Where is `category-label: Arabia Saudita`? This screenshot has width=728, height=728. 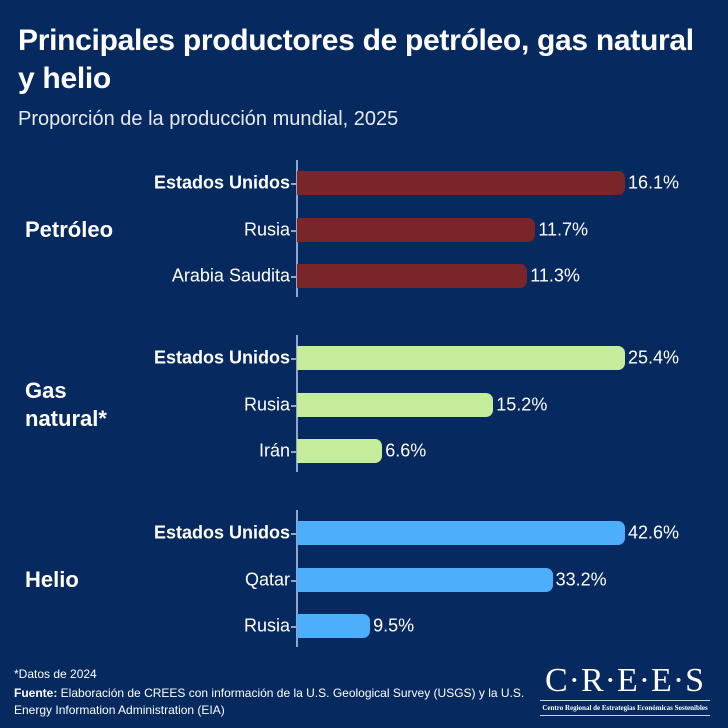
category-label: Arabia Saudita is located at coordinates (230, 275).